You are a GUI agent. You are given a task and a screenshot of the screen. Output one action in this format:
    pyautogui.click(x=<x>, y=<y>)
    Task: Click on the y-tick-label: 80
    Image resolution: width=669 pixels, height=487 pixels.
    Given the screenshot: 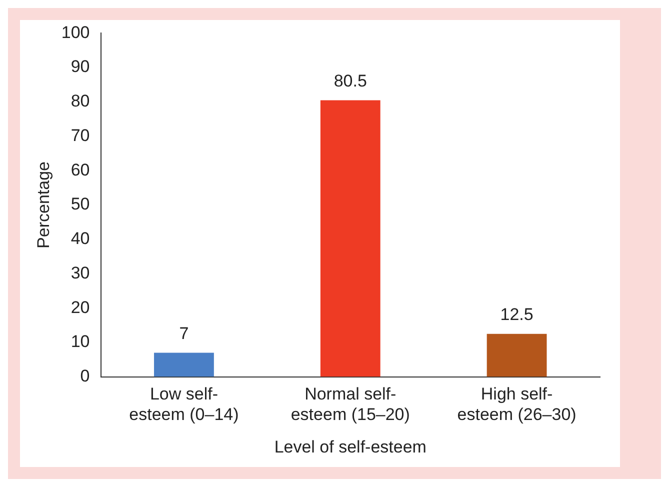 What is the action you would take?
    pyautogui.click(x=80, y=101)
    